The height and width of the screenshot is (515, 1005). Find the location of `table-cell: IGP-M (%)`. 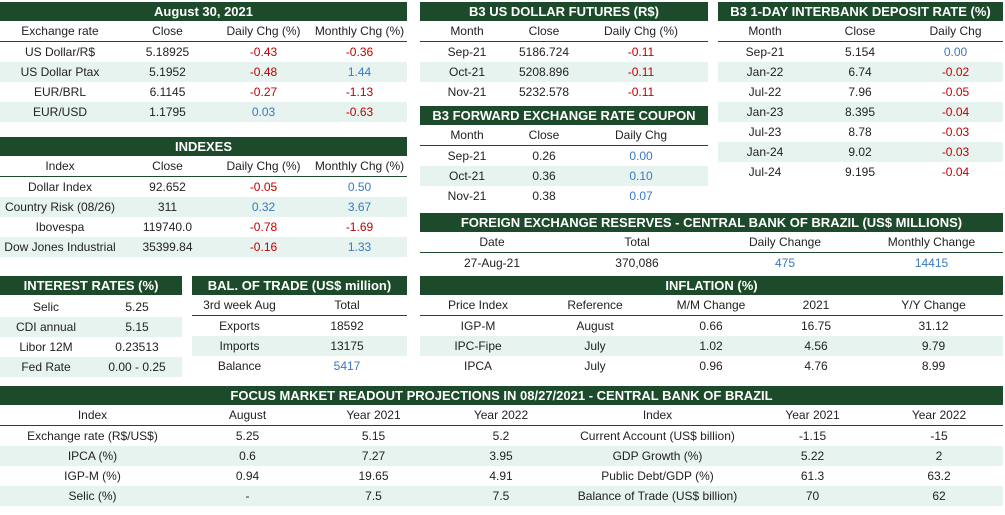

table-cell: IGP-M (%) is located at coordinates (92, 476).